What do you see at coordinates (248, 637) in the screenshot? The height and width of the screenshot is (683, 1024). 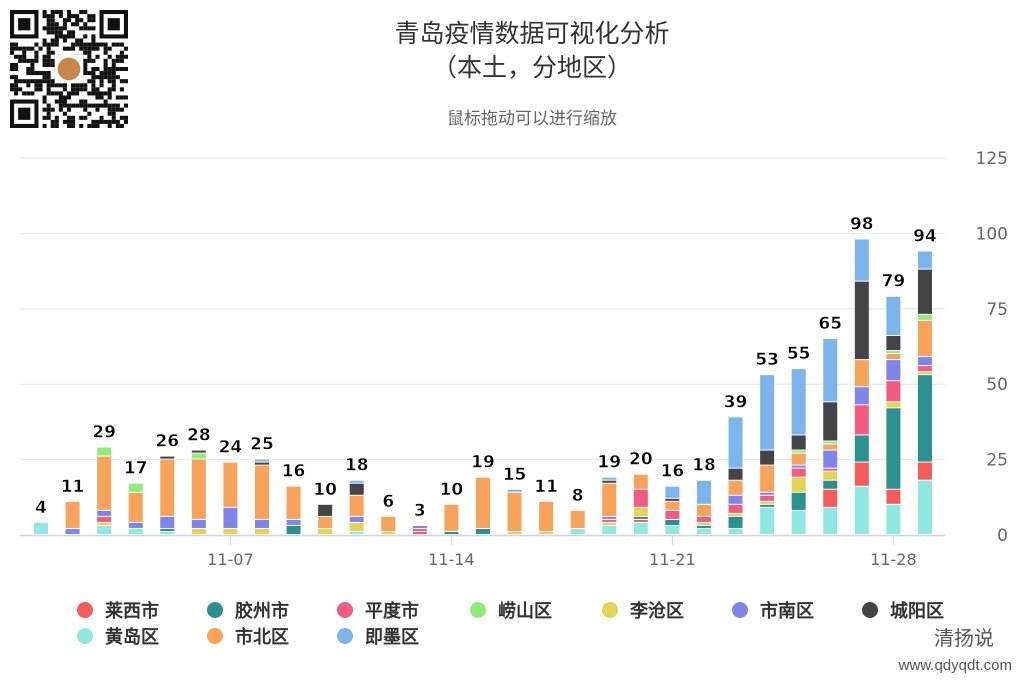 I see `legend-item: 市北区` at bounding box center [248, 637].